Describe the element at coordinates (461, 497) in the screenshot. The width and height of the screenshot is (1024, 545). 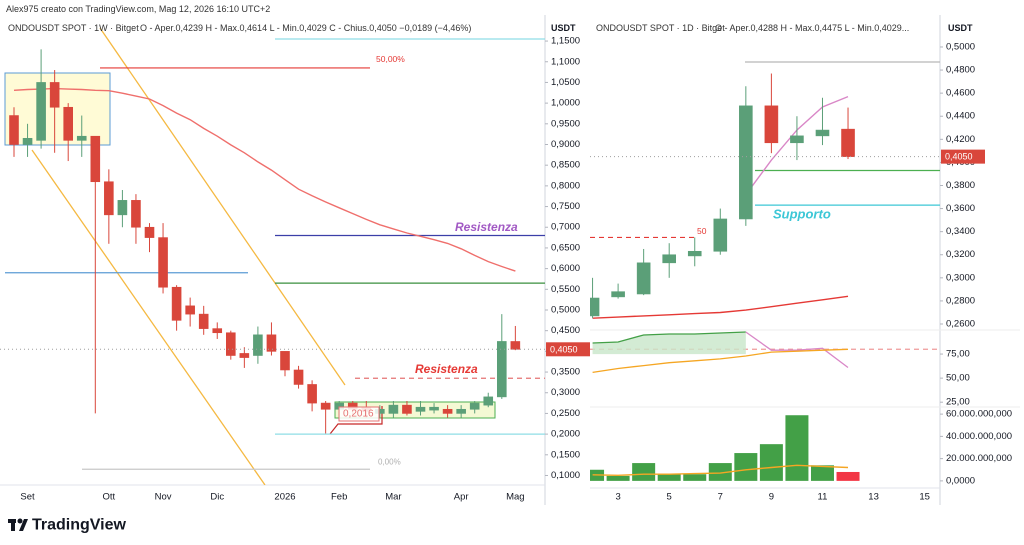
I see `x-tick-label: Apr` at that location.